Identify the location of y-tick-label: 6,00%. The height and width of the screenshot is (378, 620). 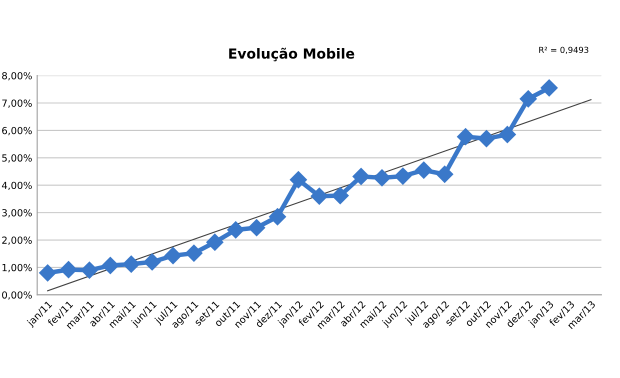
(17, 131).